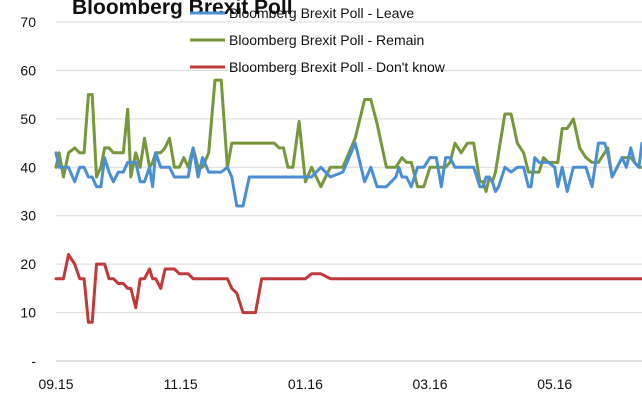  What do you see at coordinates (28, 70) in the screenshot?
I see `y-tick-label: 60` at bounding box center [28, 70].